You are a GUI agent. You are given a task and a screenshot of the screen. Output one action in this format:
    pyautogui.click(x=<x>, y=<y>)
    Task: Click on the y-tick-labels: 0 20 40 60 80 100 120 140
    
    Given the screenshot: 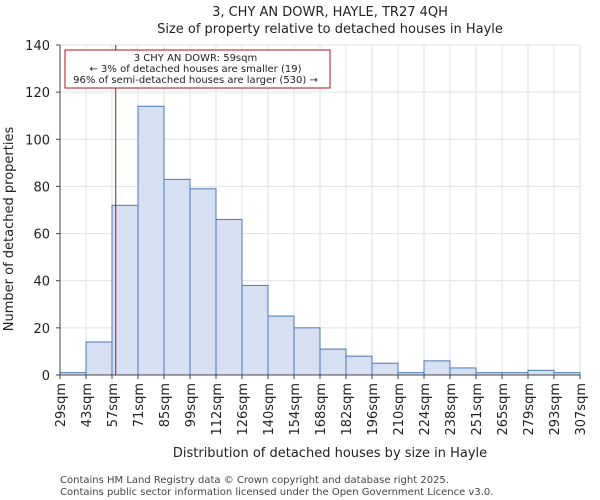 What is the action you would take?
    pyautogui.click(x=42, y=211)
    